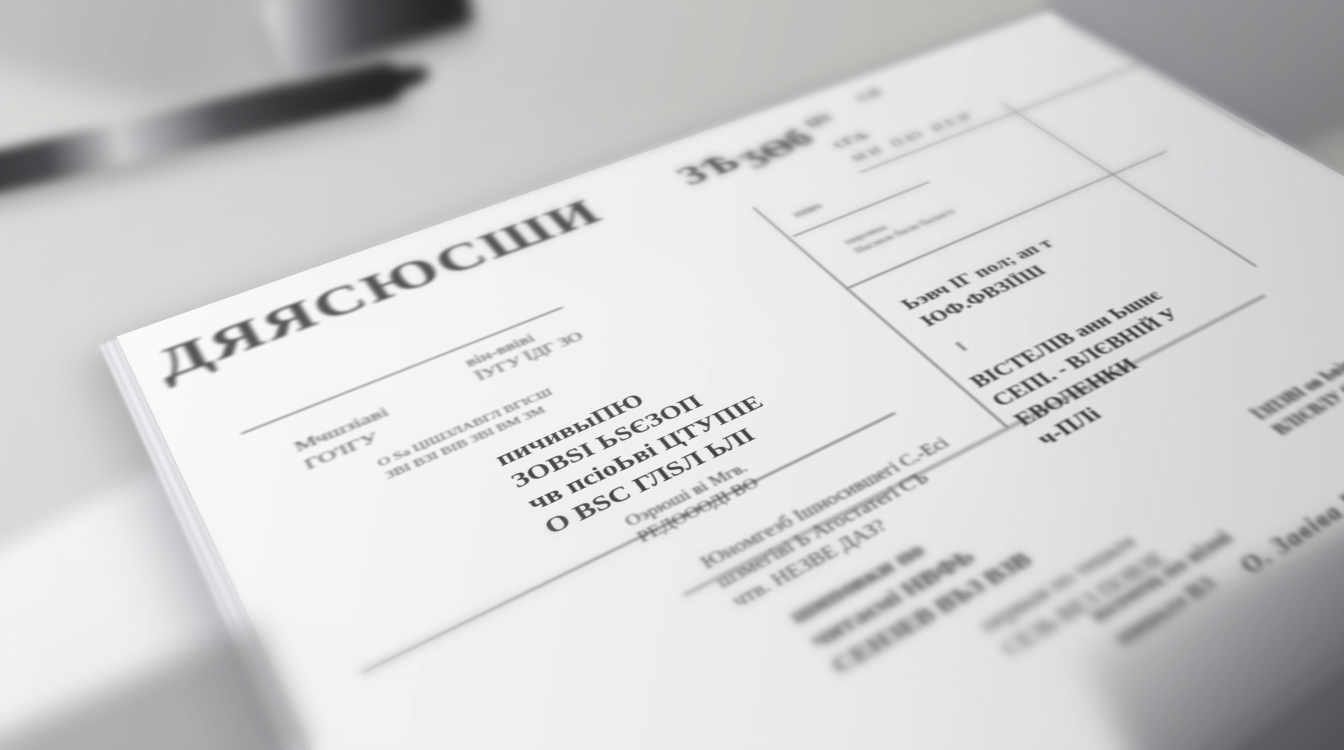 The width and height of the screenshot is (1344, 750). What do you see at coordinates (869, 95) in the screenshot?
I see `corner-mark-2: ЄЈЇ` at bounding box center [869, 95].